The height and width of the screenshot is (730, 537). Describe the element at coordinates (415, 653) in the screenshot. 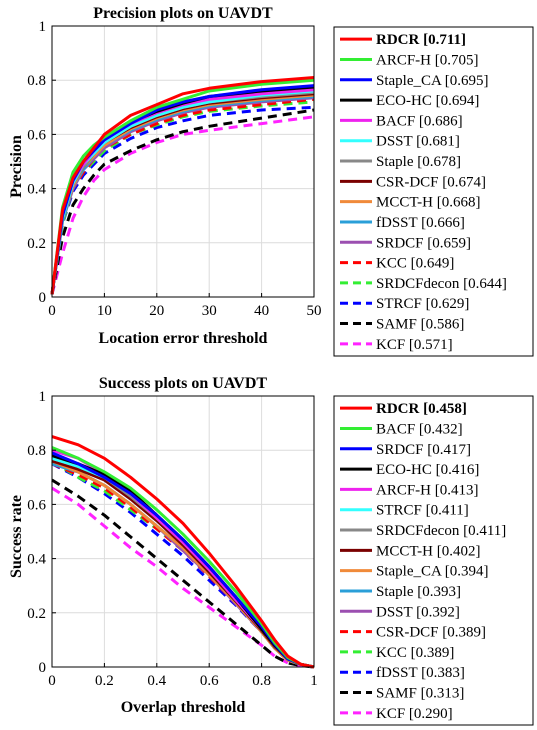

I see `legend-entry: KCC [0.389]` at that location.